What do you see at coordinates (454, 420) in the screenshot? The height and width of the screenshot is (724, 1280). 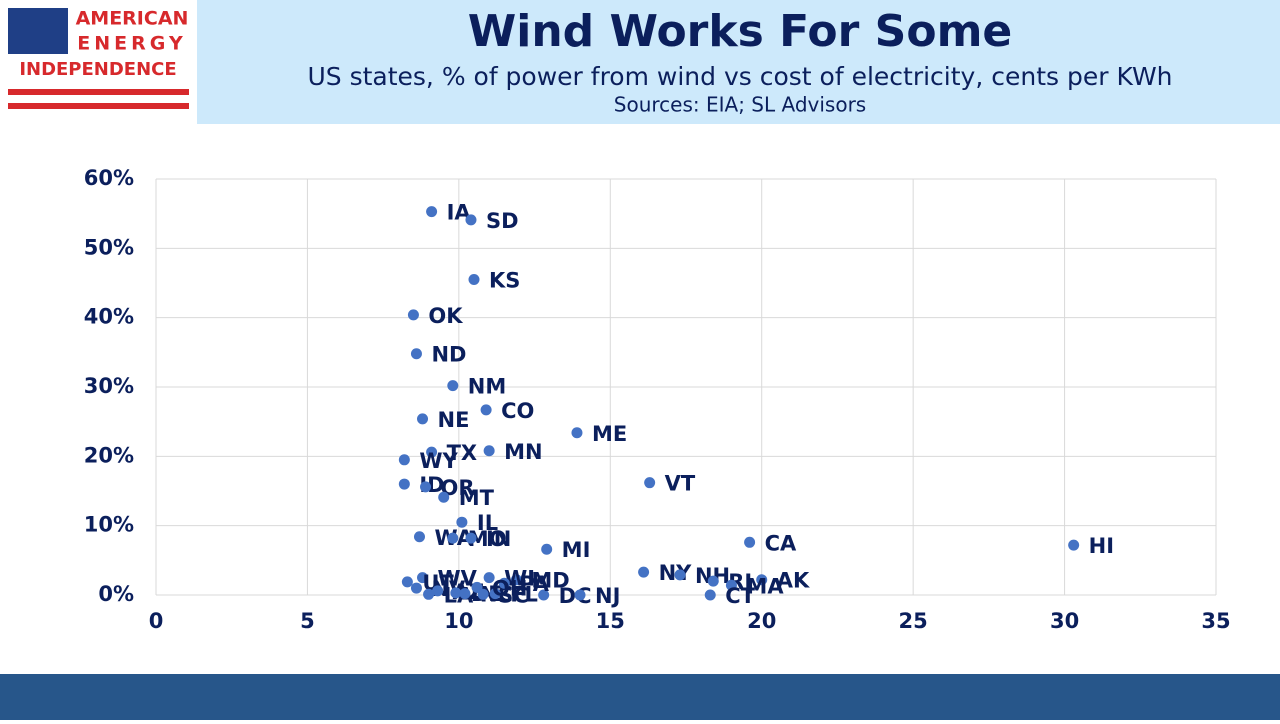 I see `point-label: NE` at bounding box center [454, 420].